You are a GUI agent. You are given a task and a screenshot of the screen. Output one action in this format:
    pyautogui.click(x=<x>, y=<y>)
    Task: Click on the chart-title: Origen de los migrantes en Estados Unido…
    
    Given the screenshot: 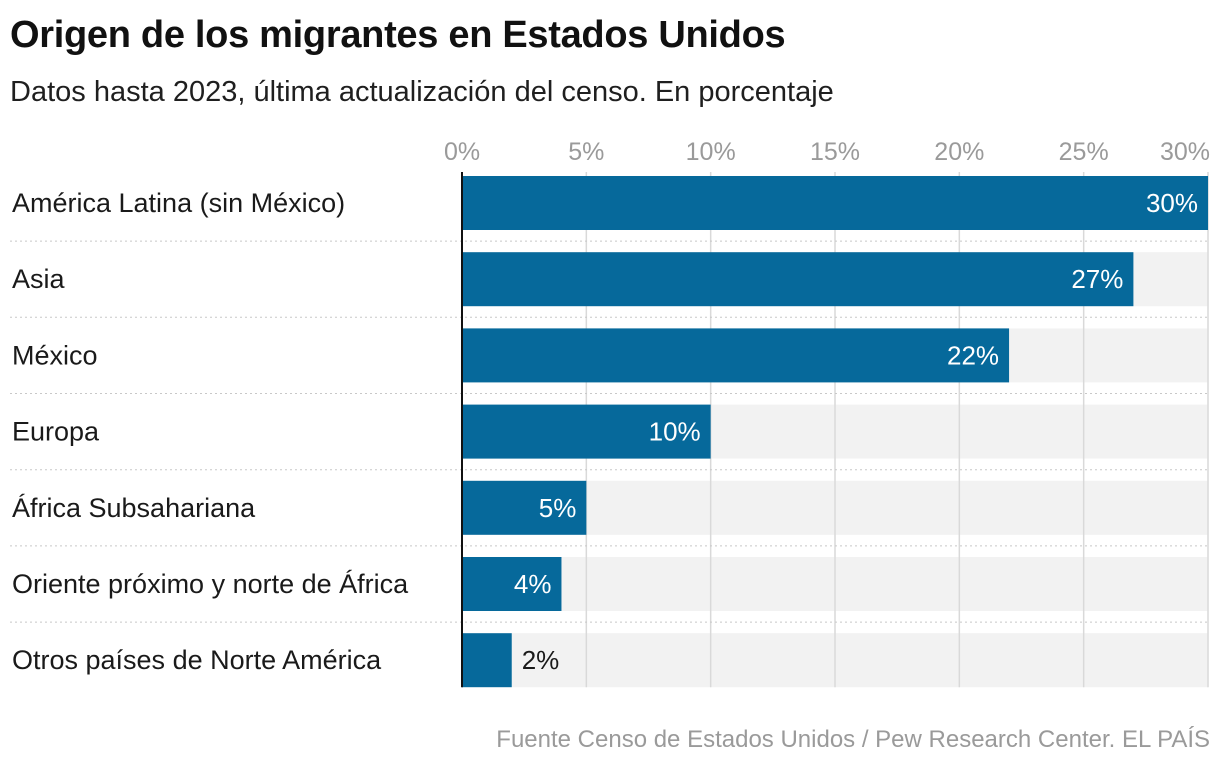 What is the action you would take?
    pyautogui.click(x=398, y=35)
    